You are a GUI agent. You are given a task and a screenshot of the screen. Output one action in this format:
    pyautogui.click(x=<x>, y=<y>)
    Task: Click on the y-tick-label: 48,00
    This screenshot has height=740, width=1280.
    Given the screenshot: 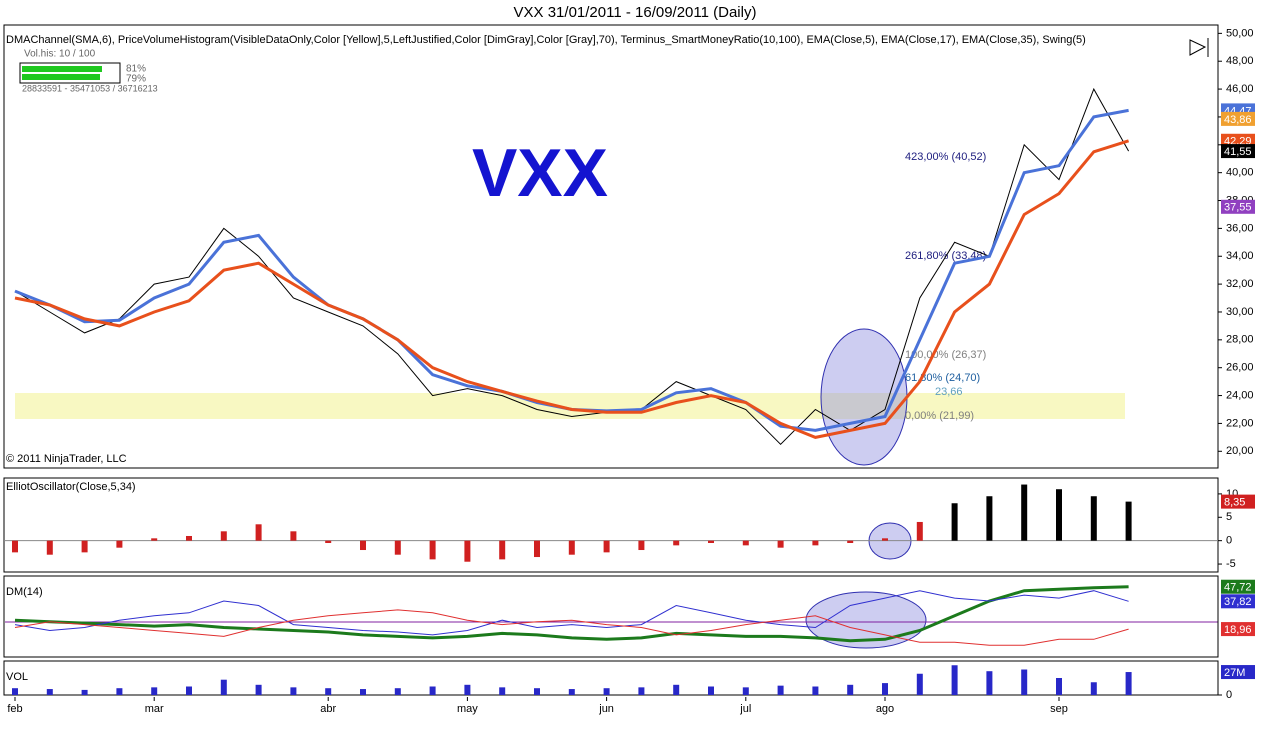 What is the action you would take?
    pyautogui.click(x=1240, y=61)
    